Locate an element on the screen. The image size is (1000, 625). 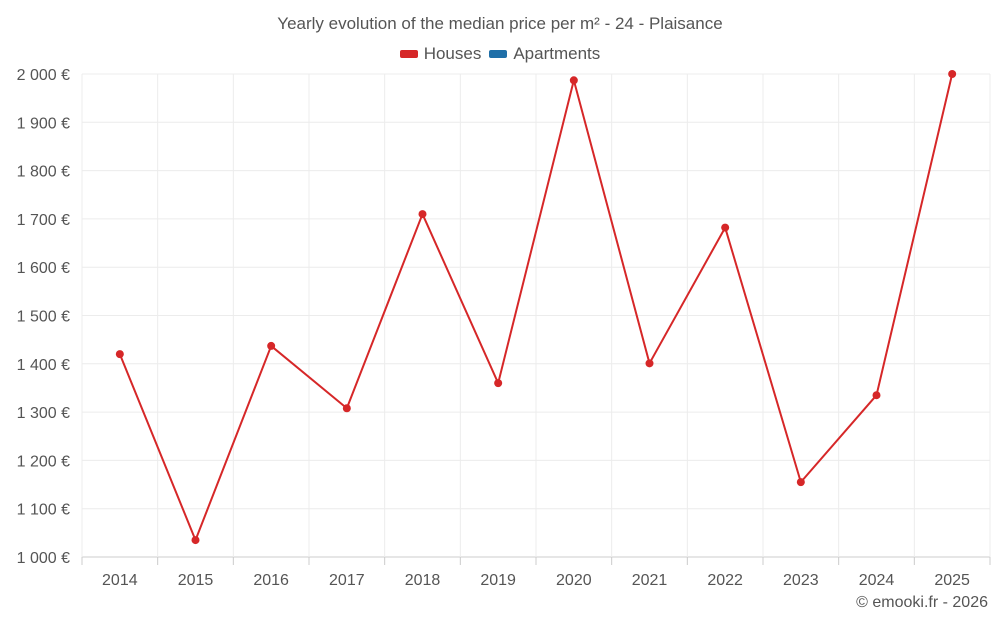
legend-item-houses: Houses is located at coordinates (440, 54).